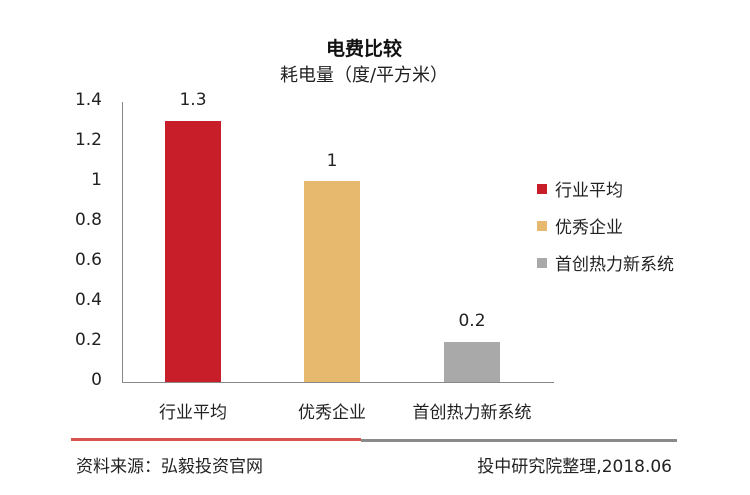 This screenshot has height=495, width=750. Describe the element at coordinates (216, 439) in the screenshot. I see `footer-divider-red` at that location.